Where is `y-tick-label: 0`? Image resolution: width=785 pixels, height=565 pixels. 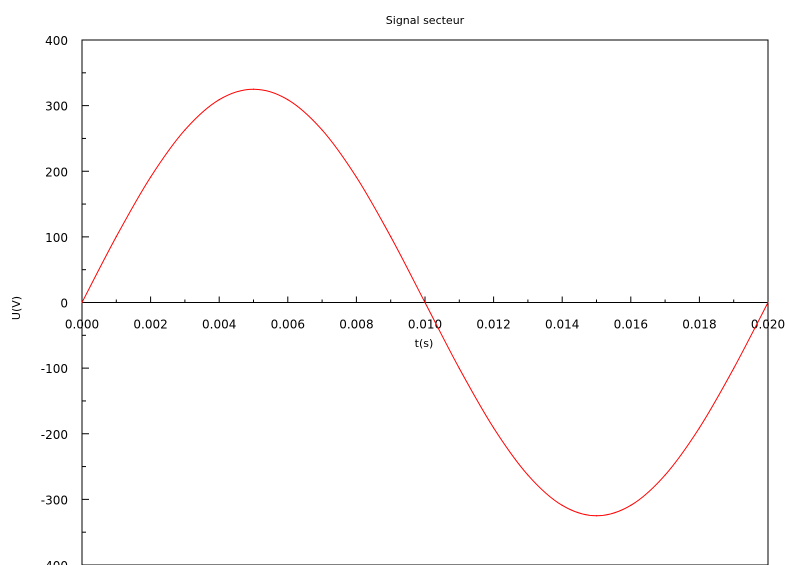 y-tick-label: 0 is located at coordinates (64, 304).